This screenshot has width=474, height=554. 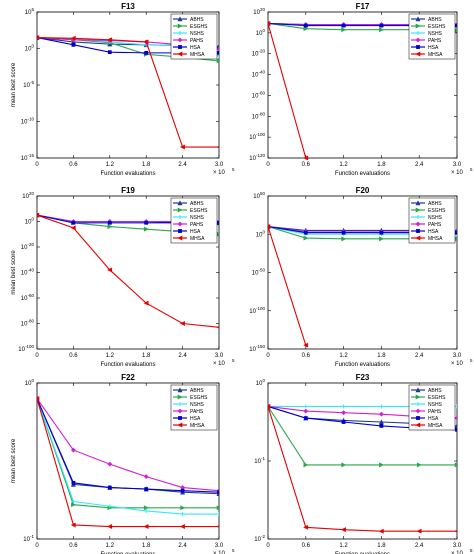 What do you see at coordinates (128, 453) in the screenshot?
I see `series-line-esghs` at bounding box center [128, 453].